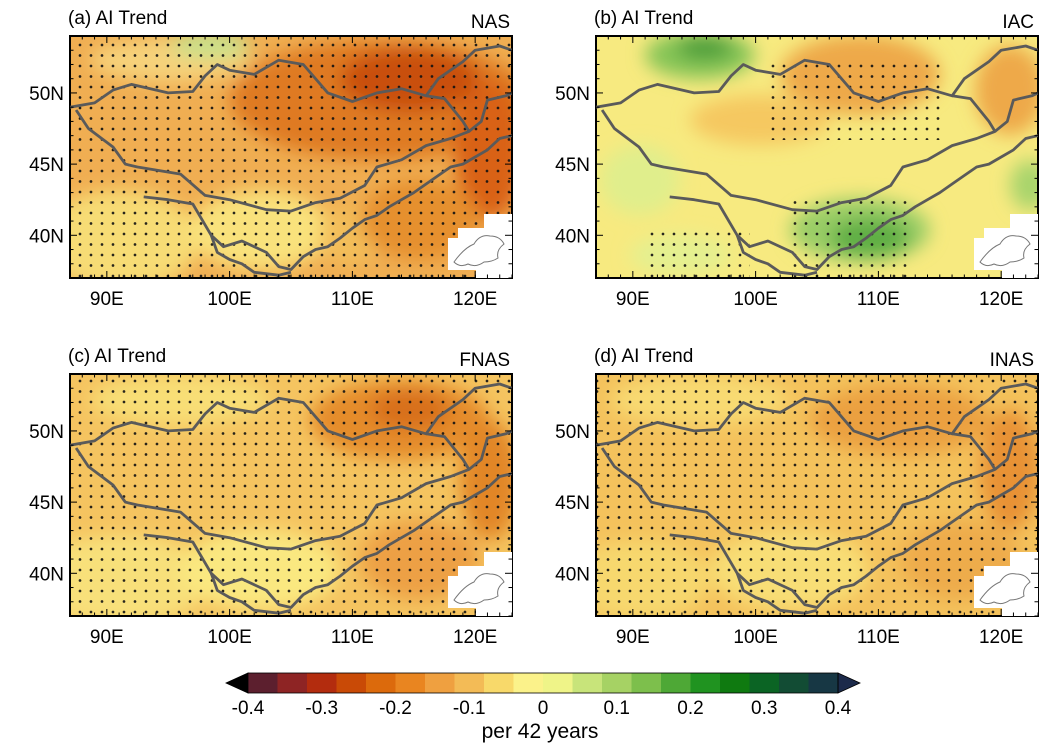 Image resolution: width=1054 pixels, height=750 pixels. What do you see at coordinates (643, 18) in the screenshot?
I see `panel-b-title: (b) AI Trend` at bounding box center [643, 18].